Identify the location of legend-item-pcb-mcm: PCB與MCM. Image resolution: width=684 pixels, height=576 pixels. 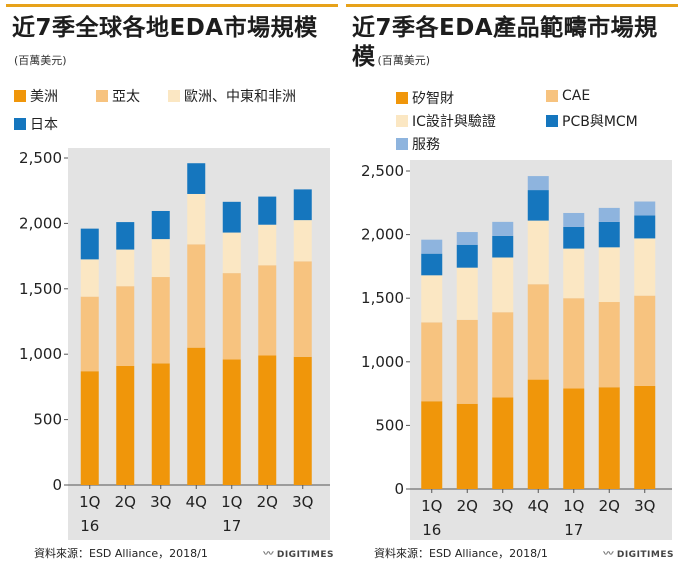
(592, 121).